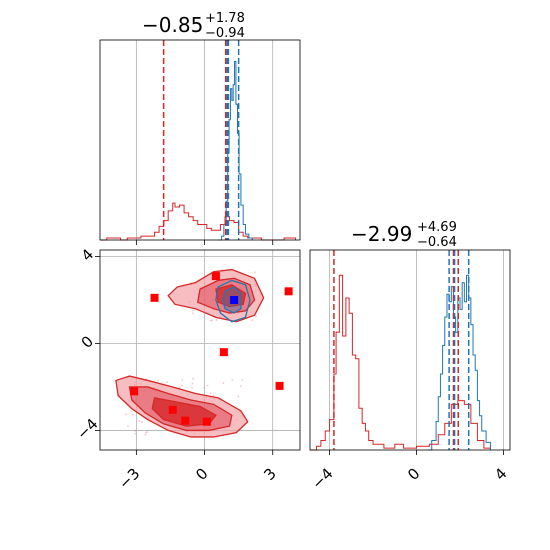 The width and height of the screenshot is (550, 550). Describe the element at coordinates (500, 473) in the screenshot. I see `xaxis-br-tick-label-2: 4` at that location.